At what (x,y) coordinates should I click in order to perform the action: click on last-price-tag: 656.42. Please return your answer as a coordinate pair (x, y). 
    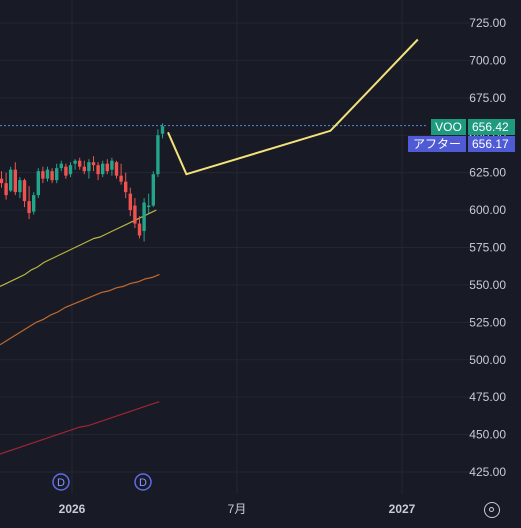
    Looking at the image, I should click on (491, 127).